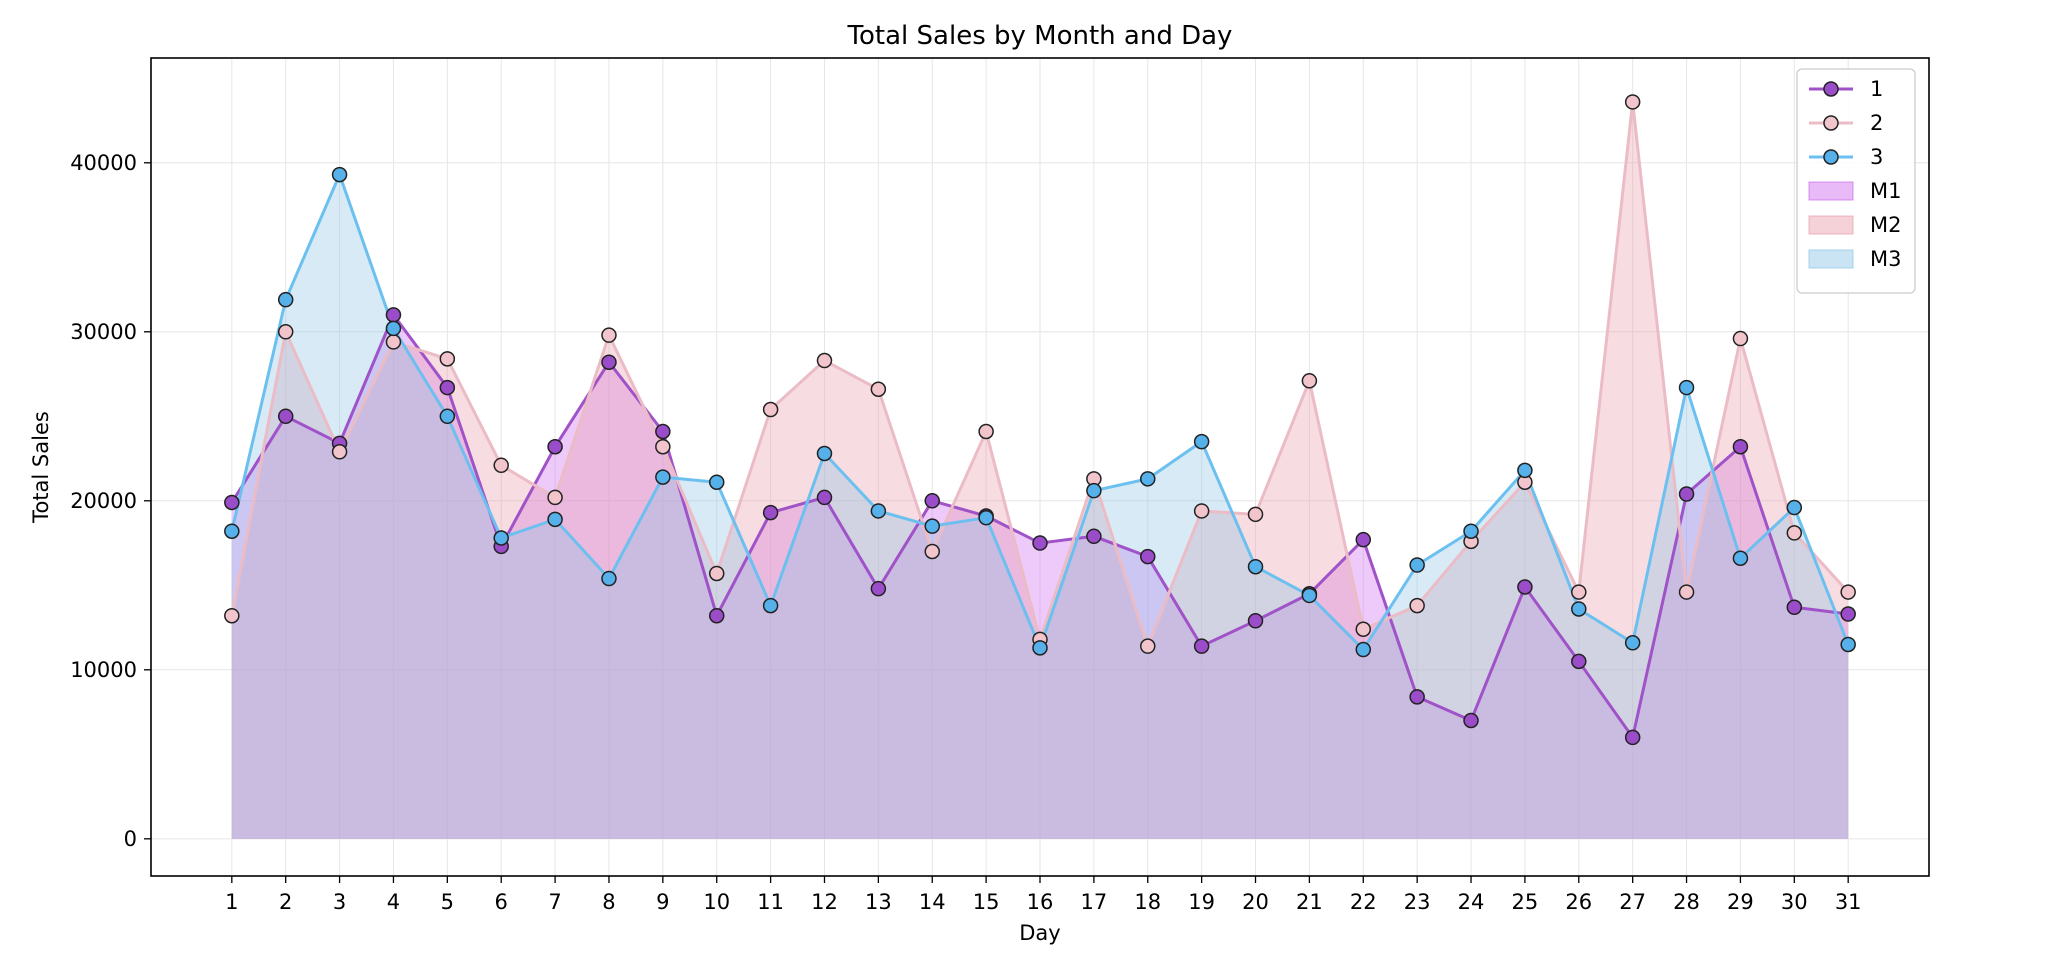 Image resolution: width=2046 pixels, height=968 pixels. Describe the element at coordinates (285, 902) in the screenshot. I see `x-tick-label: 2` at that location.